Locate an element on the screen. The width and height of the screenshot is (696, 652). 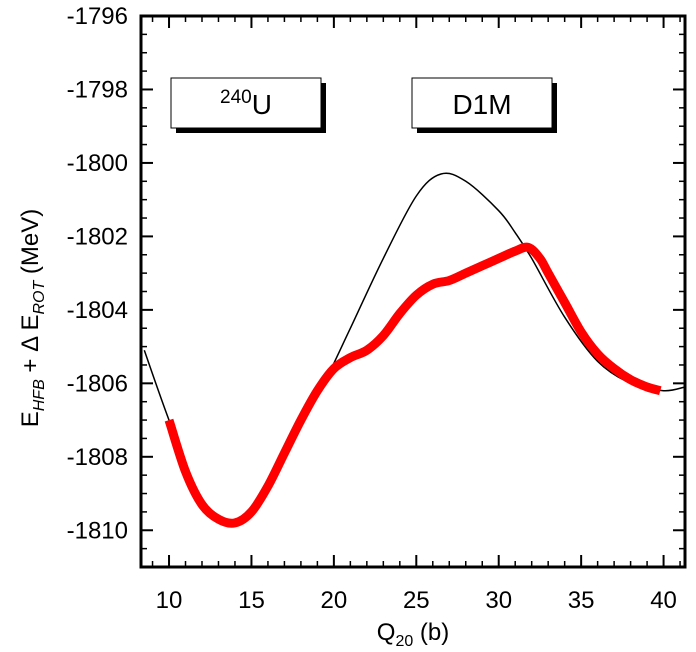
x-tick-label: 25 is located at coordinates (416, 600).